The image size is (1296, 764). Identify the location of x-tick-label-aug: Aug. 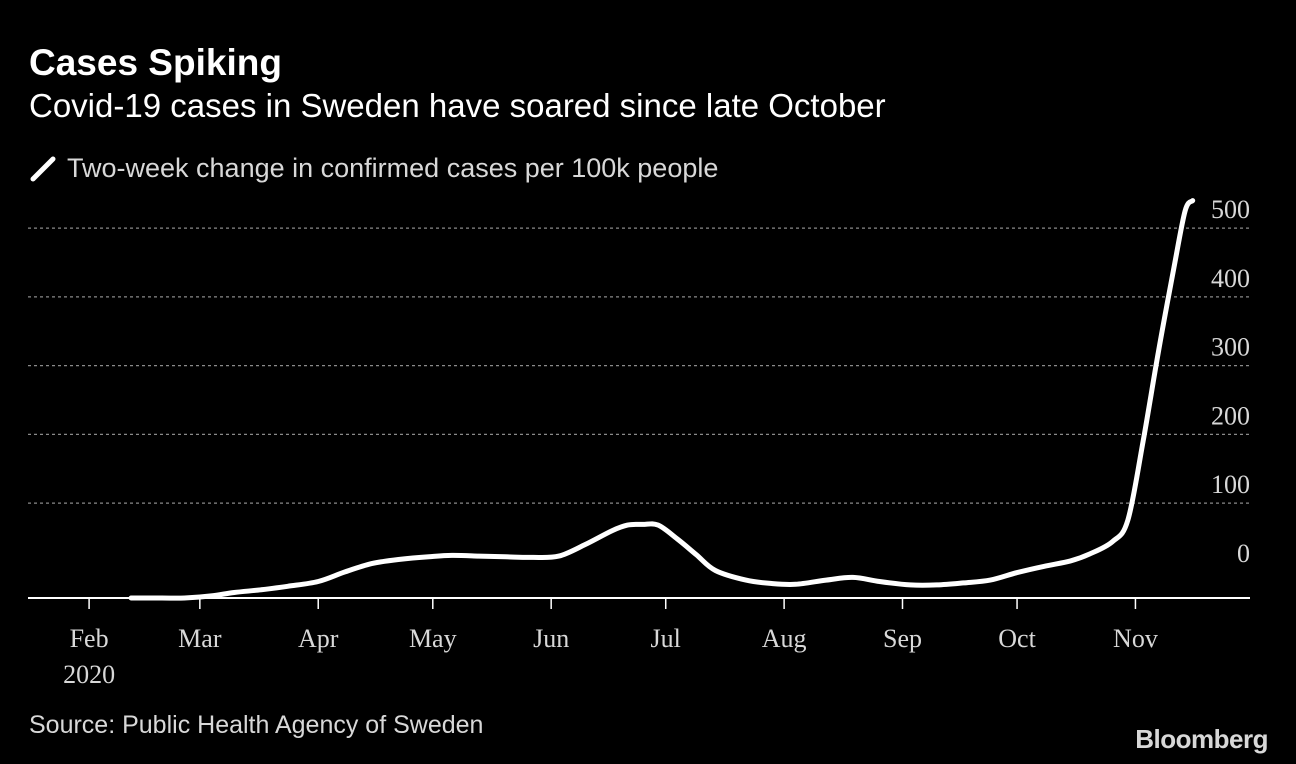
(784, 638).